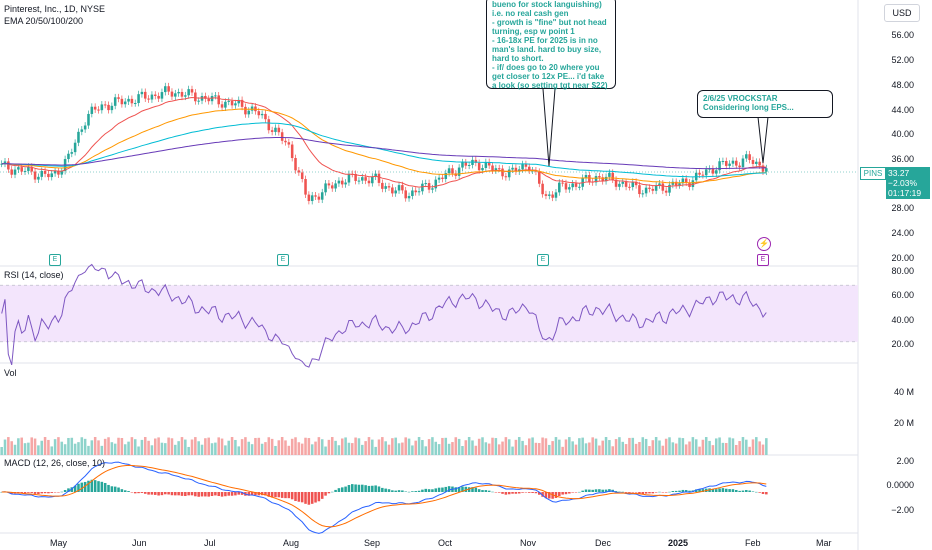  I want to click on macd-label: MACD (12, 26, close, 10), so click(55, 463).